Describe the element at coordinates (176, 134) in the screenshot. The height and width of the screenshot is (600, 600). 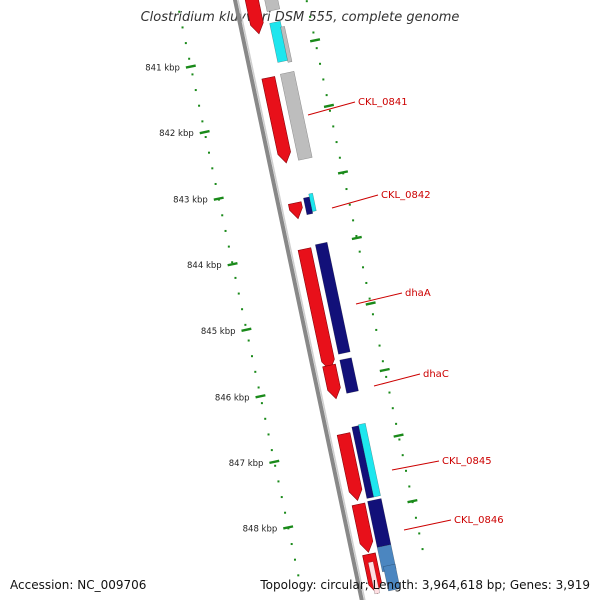
I see `kbp-tick-label: 842 kbp` at that location.